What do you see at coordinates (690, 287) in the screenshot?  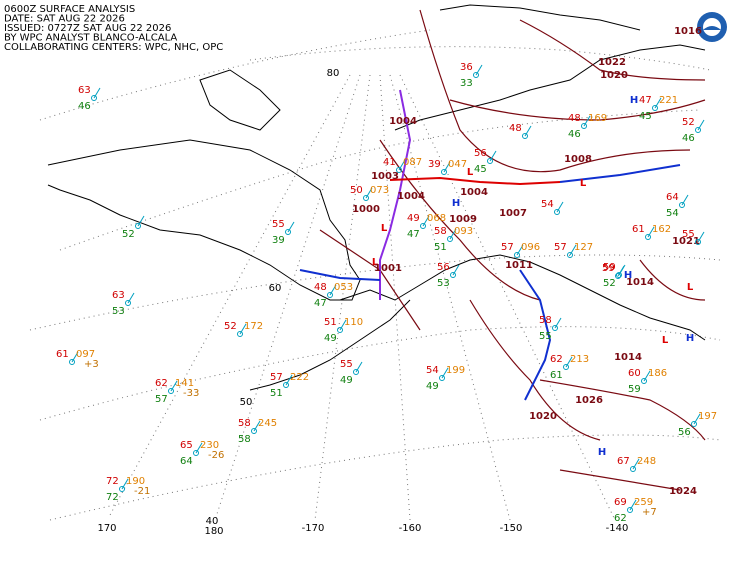 I see `low-center: L` at bounding box center [690, 287].